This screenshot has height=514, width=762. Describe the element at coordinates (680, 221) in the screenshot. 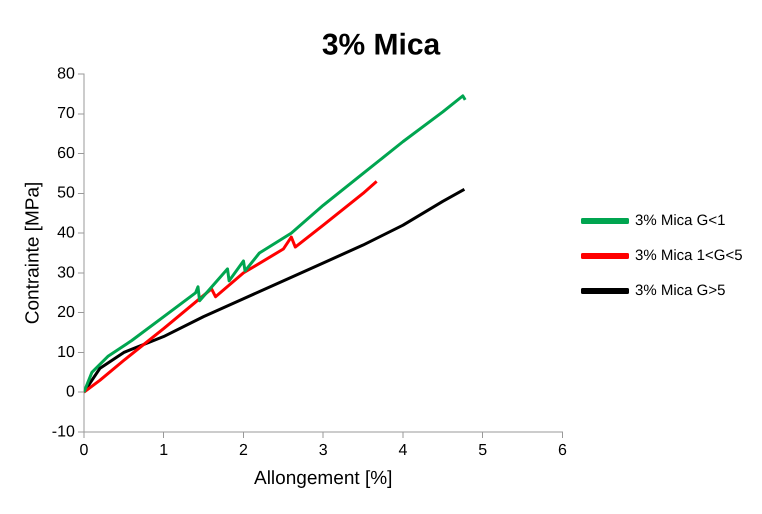

I see `legend-label: 3% Mica G<1` at that location.